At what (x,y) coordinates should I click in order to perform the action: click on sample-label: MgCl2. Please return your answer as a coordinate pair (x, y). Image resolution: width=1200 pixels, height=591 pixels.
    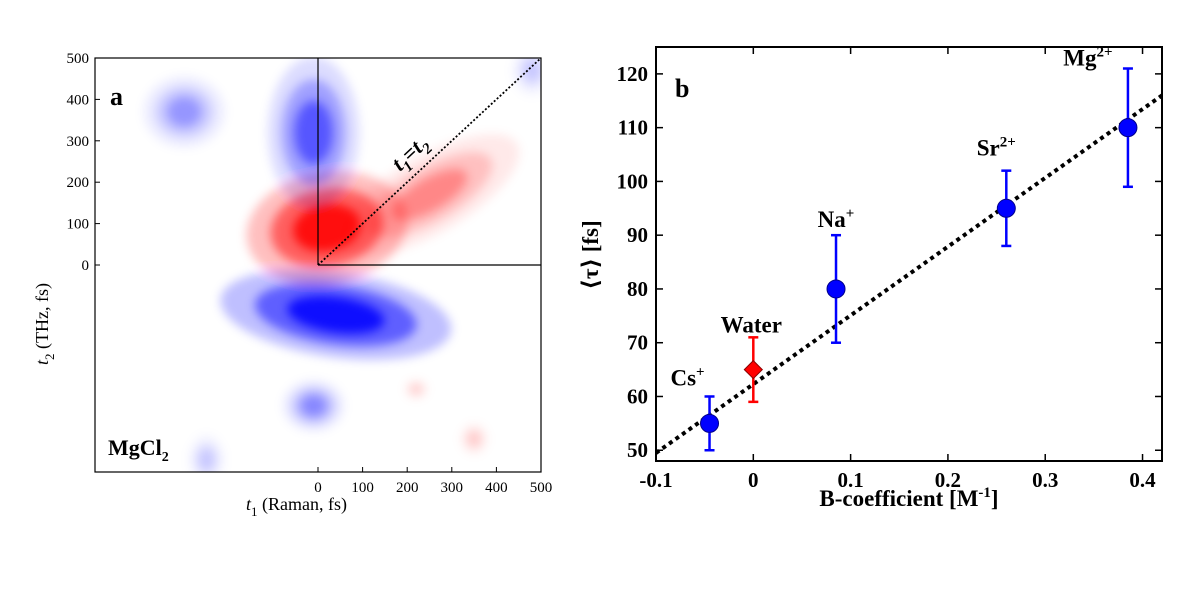
    Looking at the image, I should click on (138, 450).